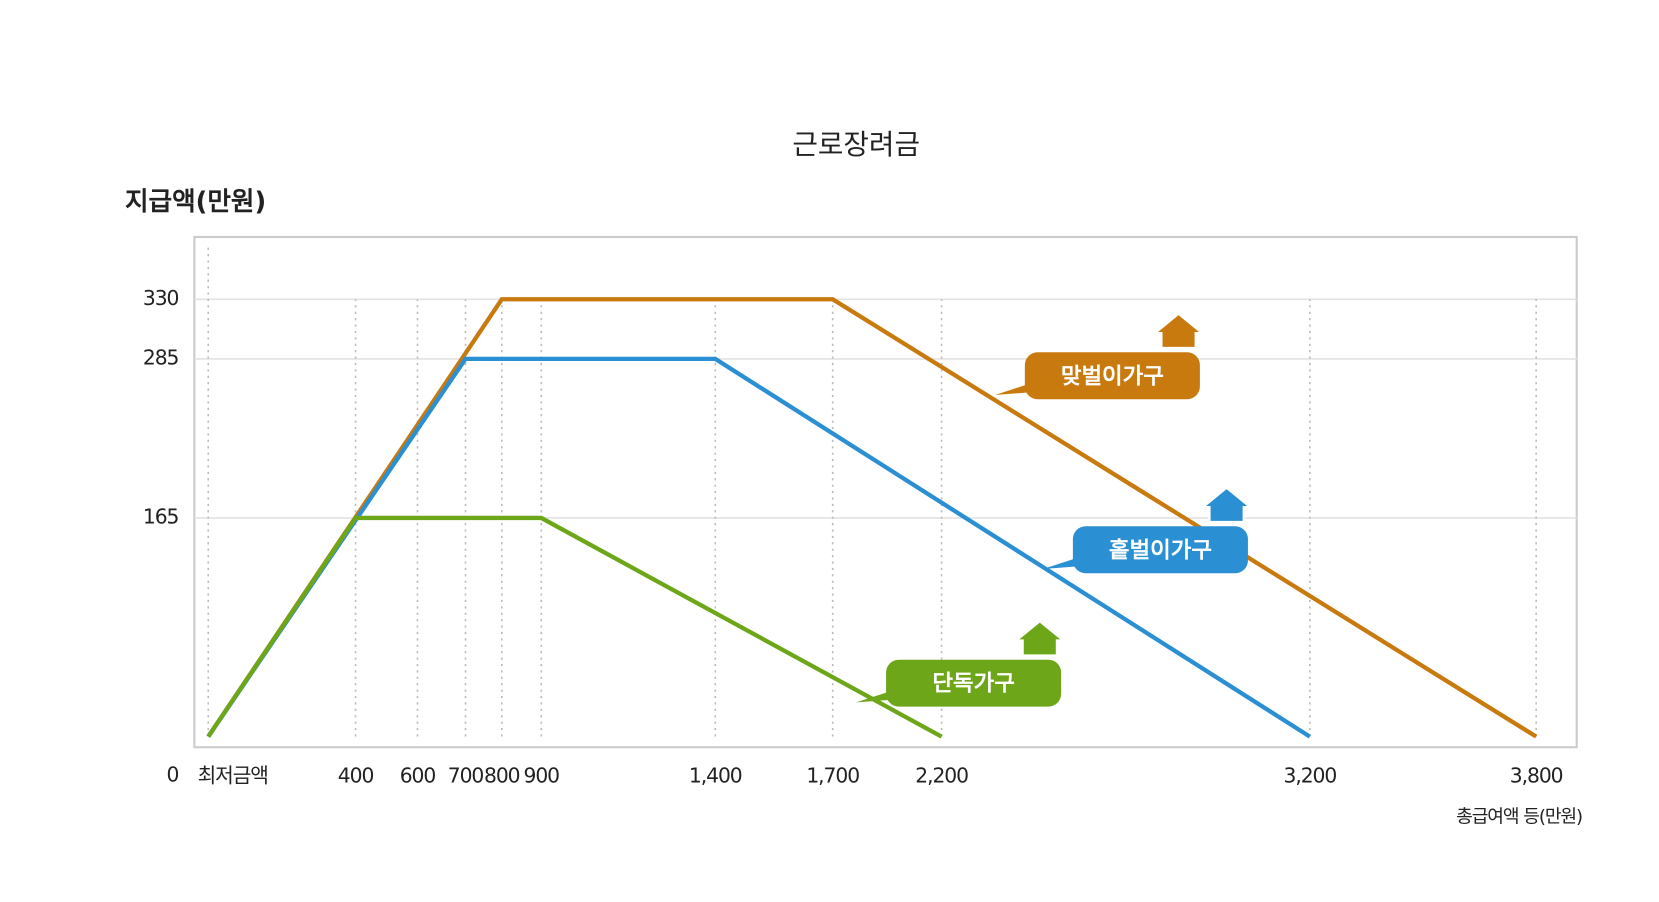  Describe the element at coordinates (715, 776) in the screenshot. I see `x-tick-label: 1,400` at that location.